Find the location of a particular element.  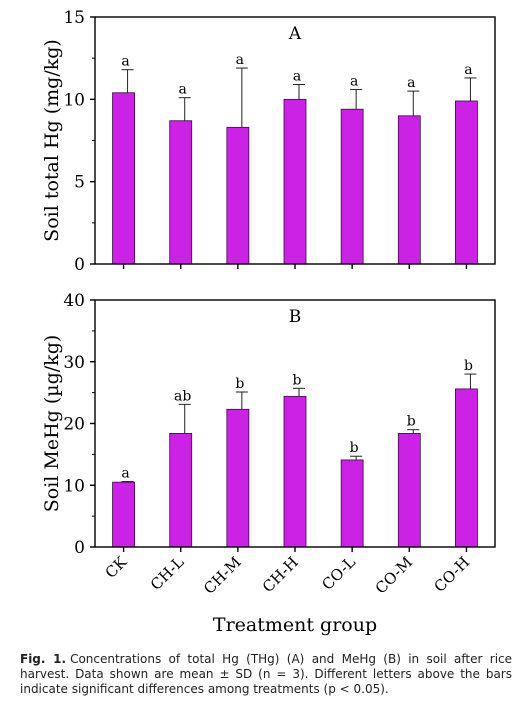

chart-a-y-tick-label: 0 is located at coordinates (79, 265).